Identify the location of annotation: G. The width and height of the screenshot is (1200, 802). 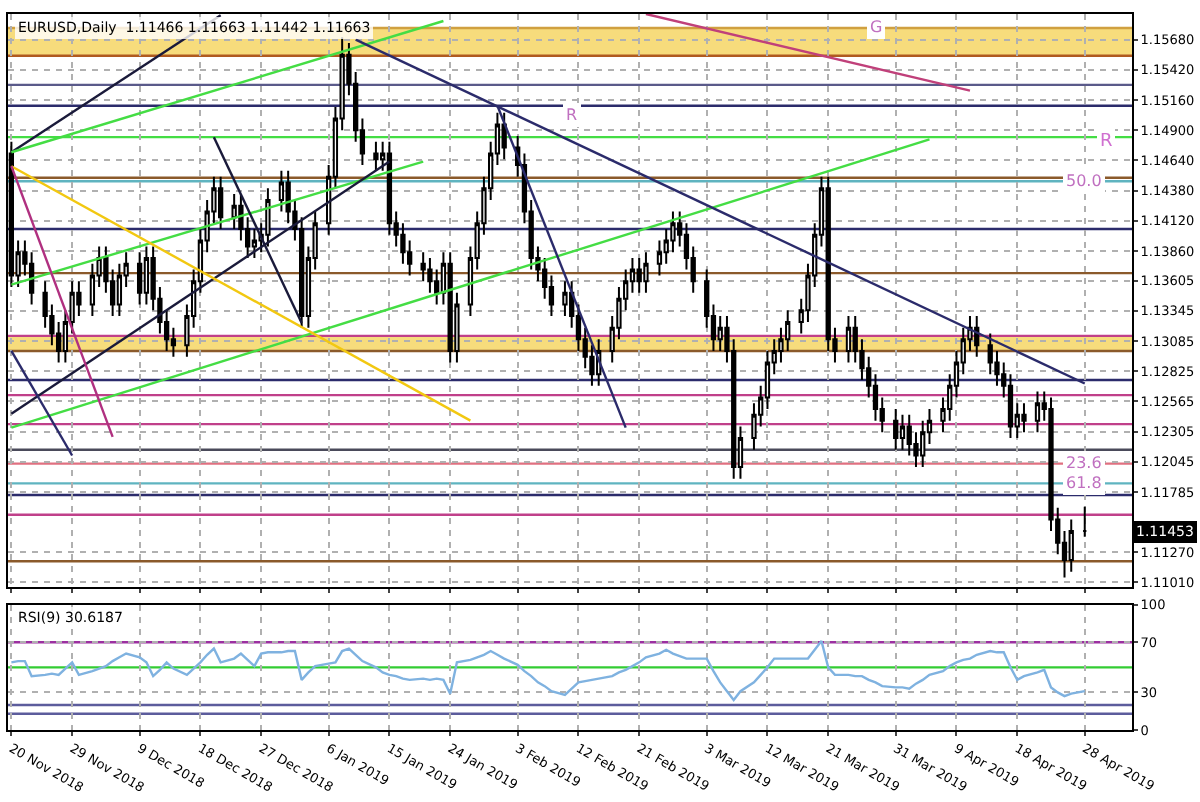
(876, 27).